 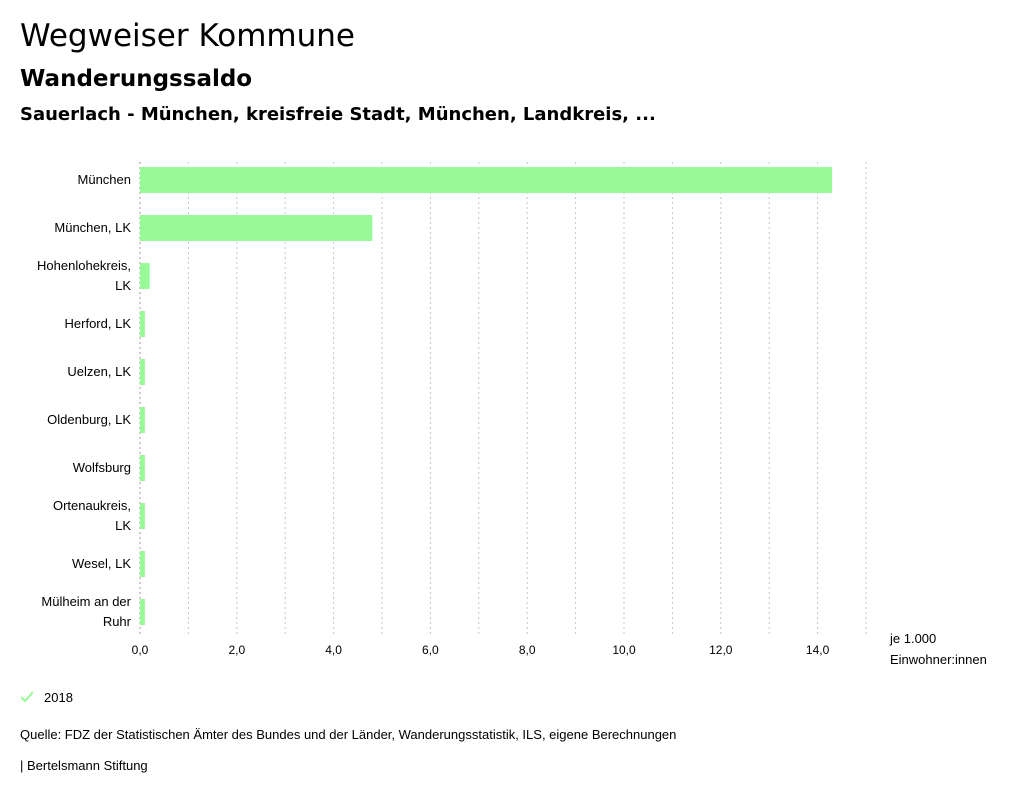 I want to click on unit-label: Einwohner:innen, so click(x=938, y=659).